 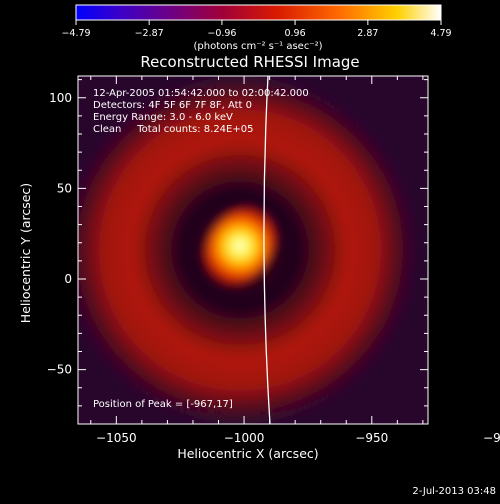 I want to click on y-tick-label: 100, so click(x=60, y=98).